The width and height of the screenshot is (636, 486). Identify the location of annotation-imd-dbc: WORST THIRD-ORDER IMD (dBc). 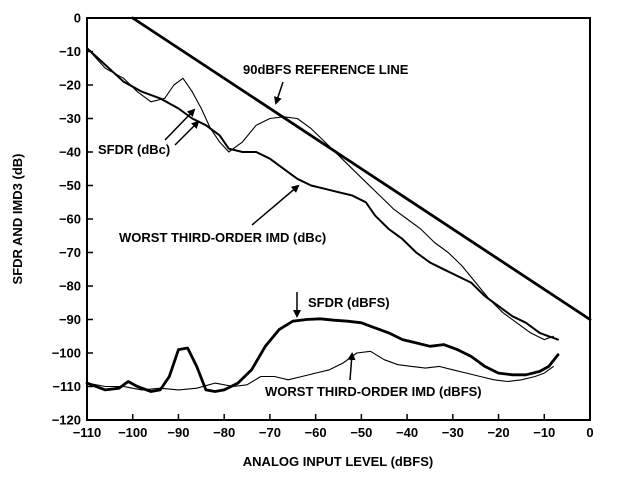
(222, 237).